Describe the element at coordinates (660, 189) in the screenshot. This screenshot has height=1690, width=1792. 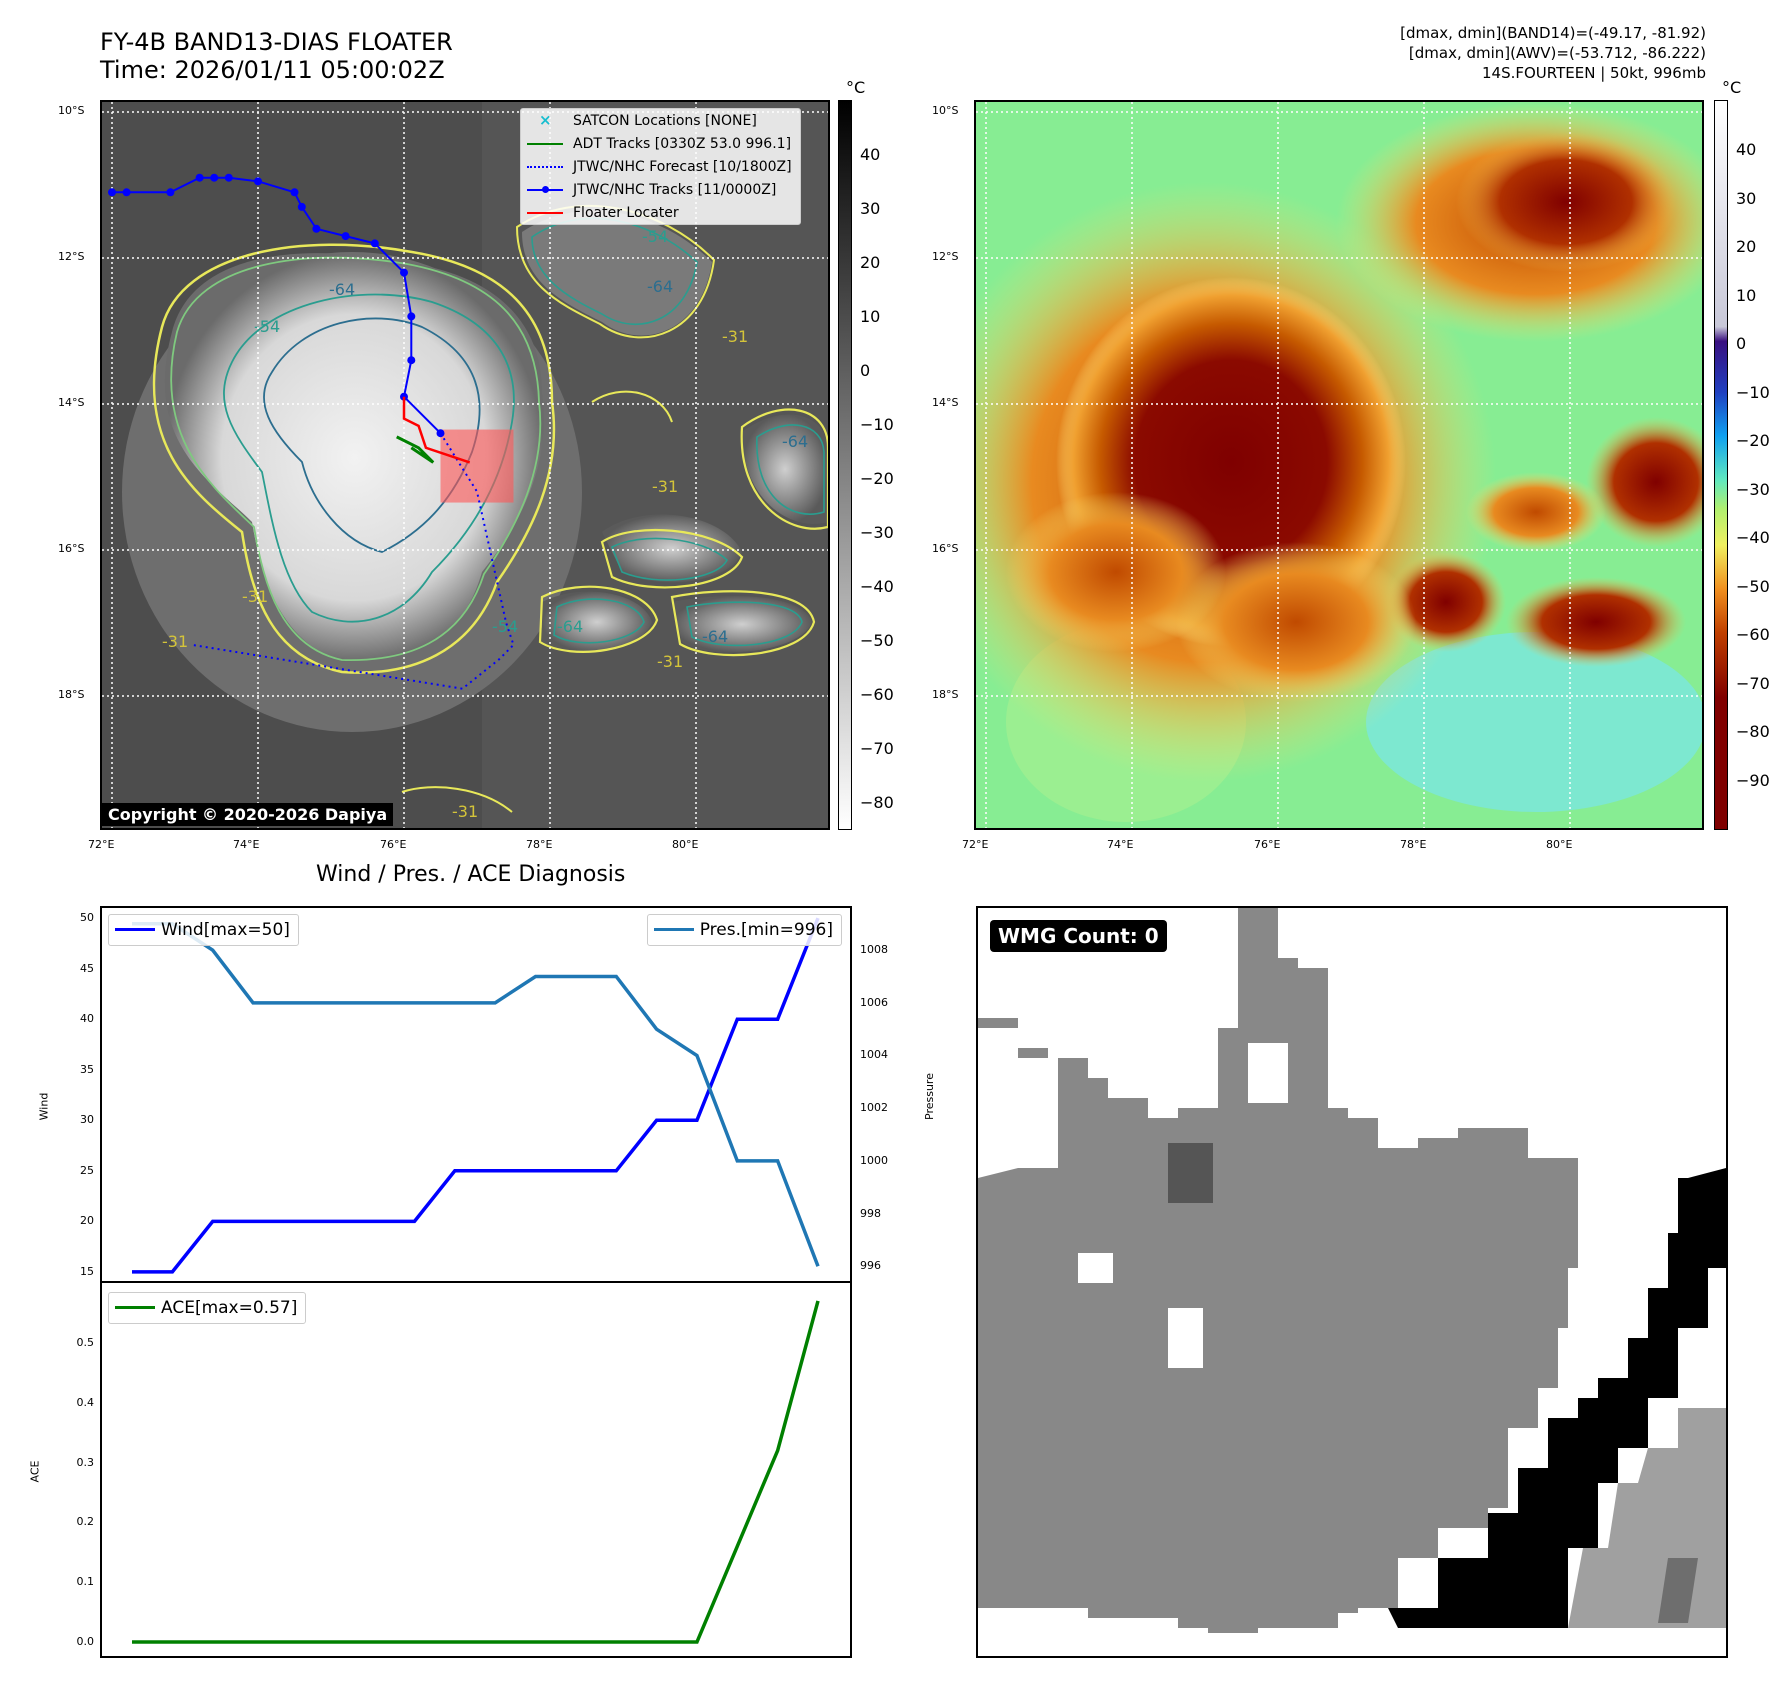
I see `legend-item-tracks: JTWC/NHC Tracks [11/0000Z]` at that location.